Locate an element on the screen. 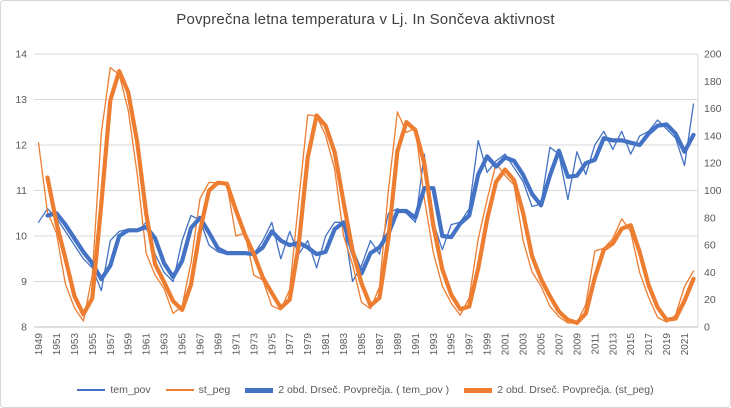 This screenshot has width=731, height=408. svg-text: 2007 is located at coordinates (559, 344).